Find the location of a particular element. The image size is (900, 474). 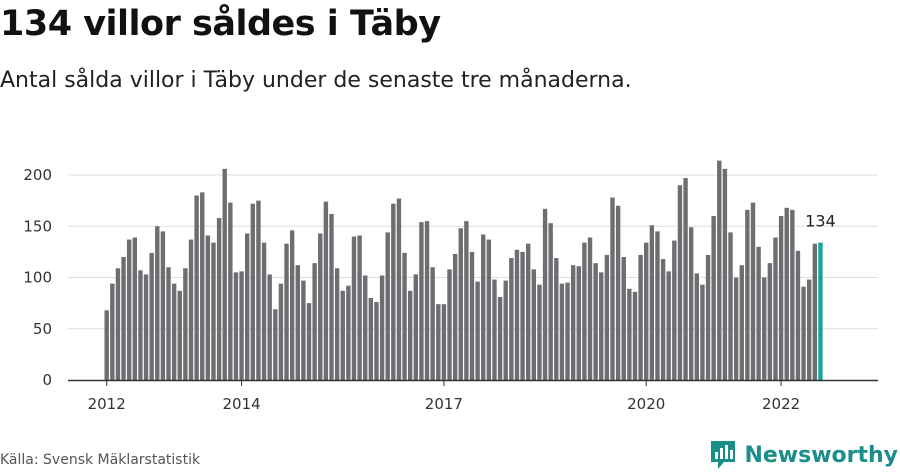

x-tick-label: 2020 is located at coordinates (646, 404).